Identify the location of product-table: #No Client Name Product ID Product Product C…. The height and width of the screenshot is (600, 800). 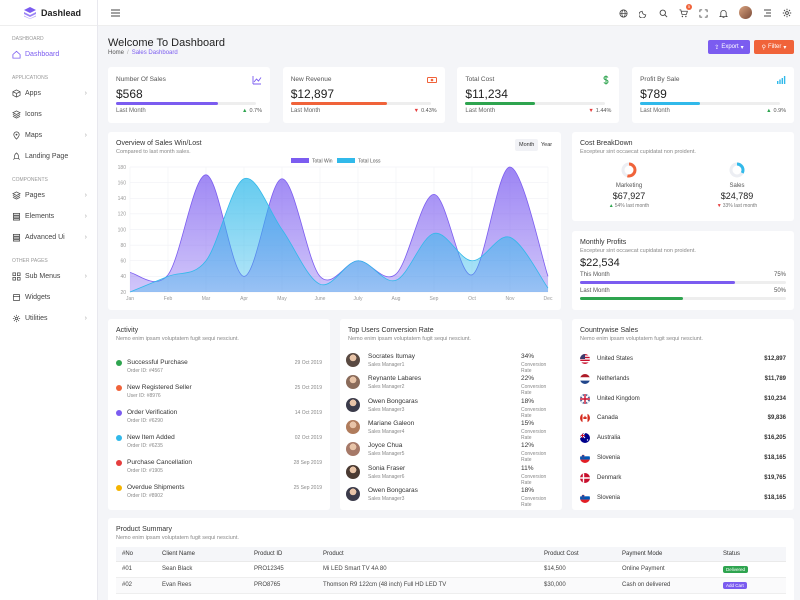
(451, 570).